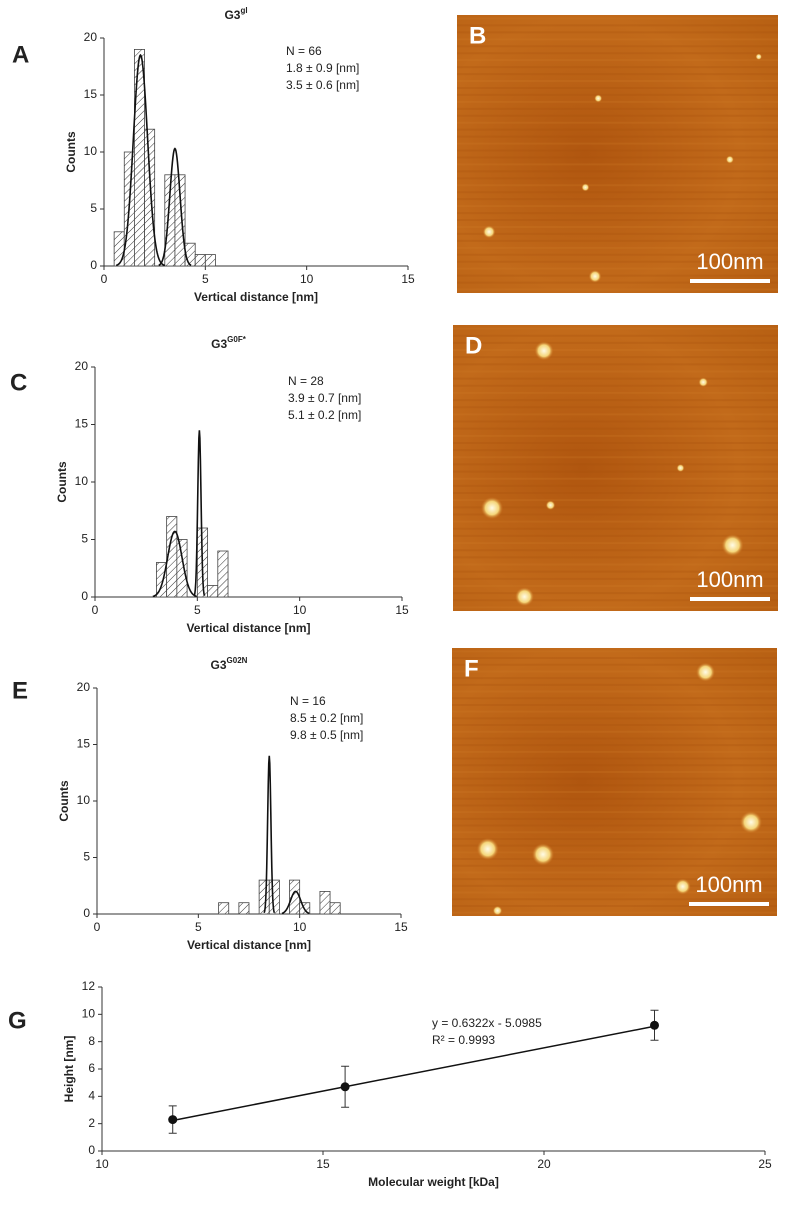  I want to click on panel-label: E, so click(20, 690).